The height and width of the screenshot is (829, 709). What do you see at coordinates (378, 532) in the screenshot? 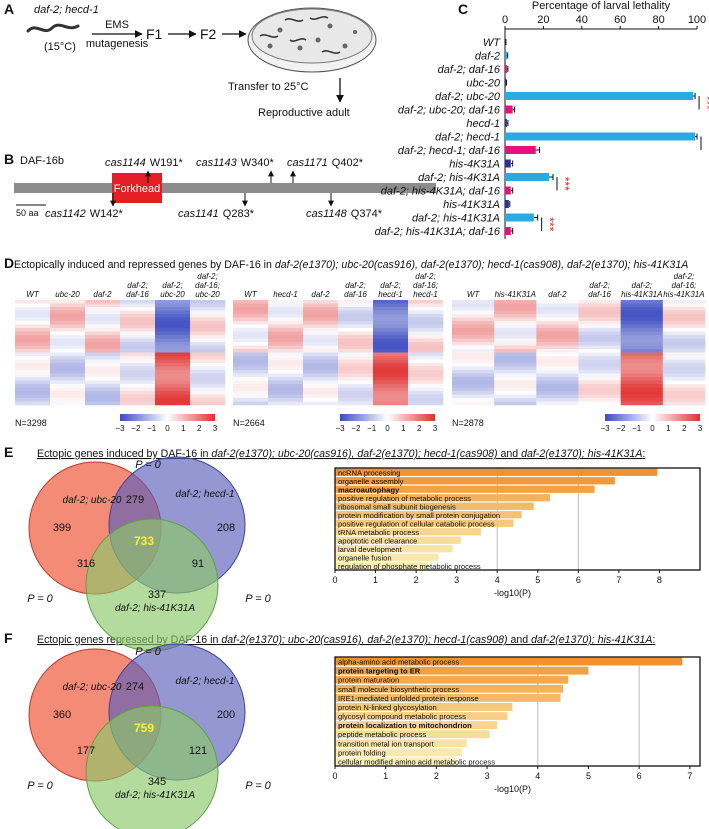
I see `term-label: tRNA metabolic process` at bounding box center [378, 532].